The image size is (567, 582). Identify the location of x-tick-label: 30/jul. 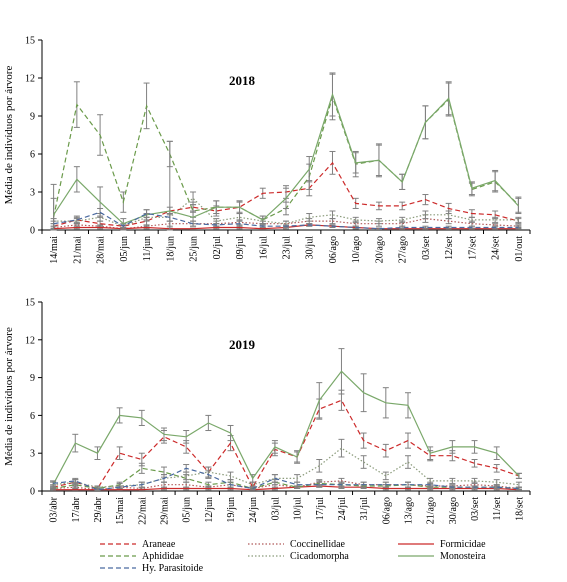
(310, 248).